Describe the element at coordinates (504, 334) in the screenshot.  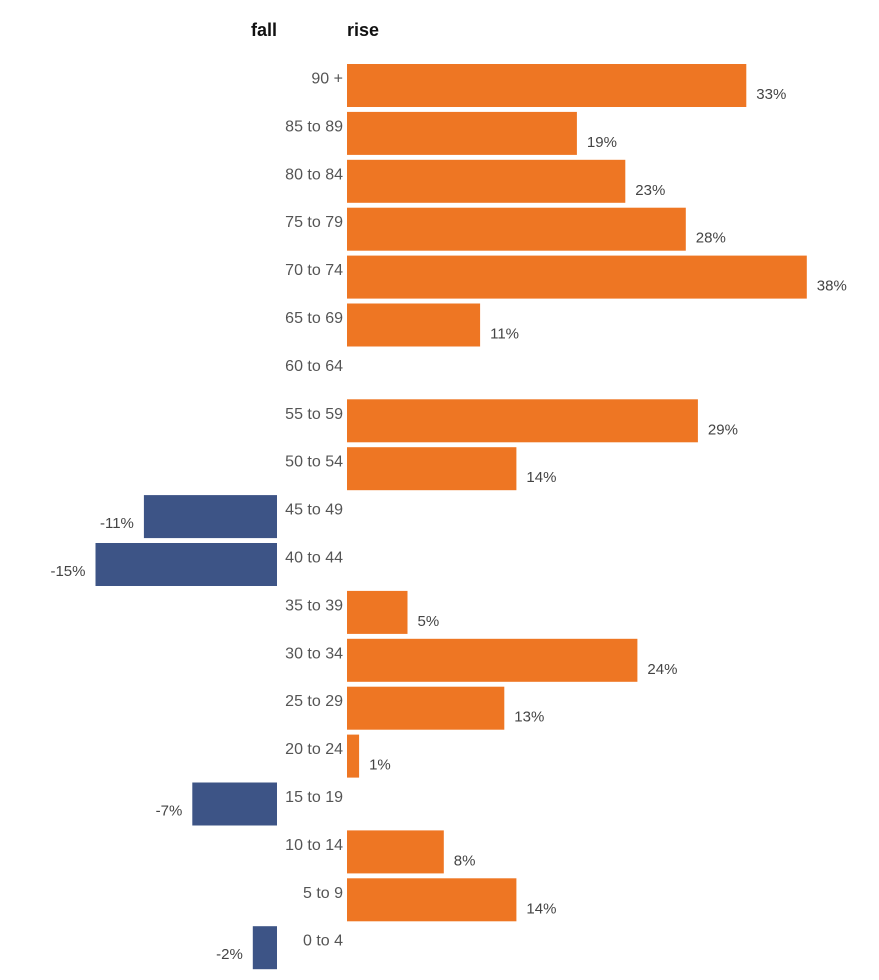
I see `value-label: 11%` at that location.